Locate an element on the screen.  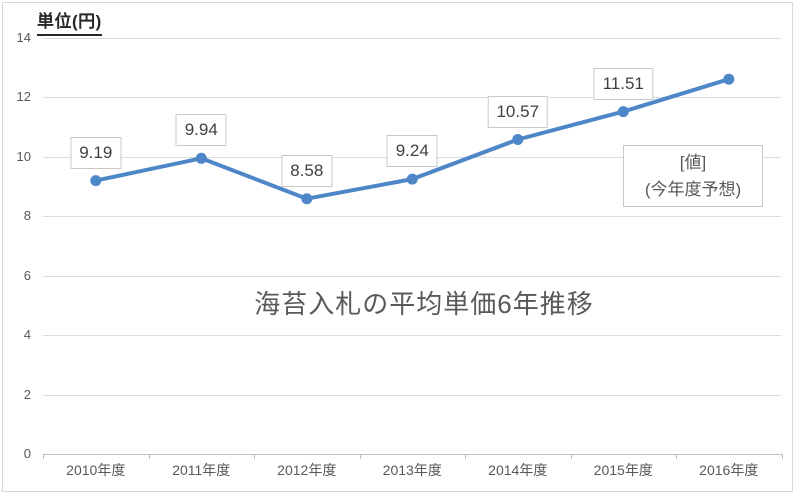
y-tick-label: 2 is located at coordinates (27, 394).